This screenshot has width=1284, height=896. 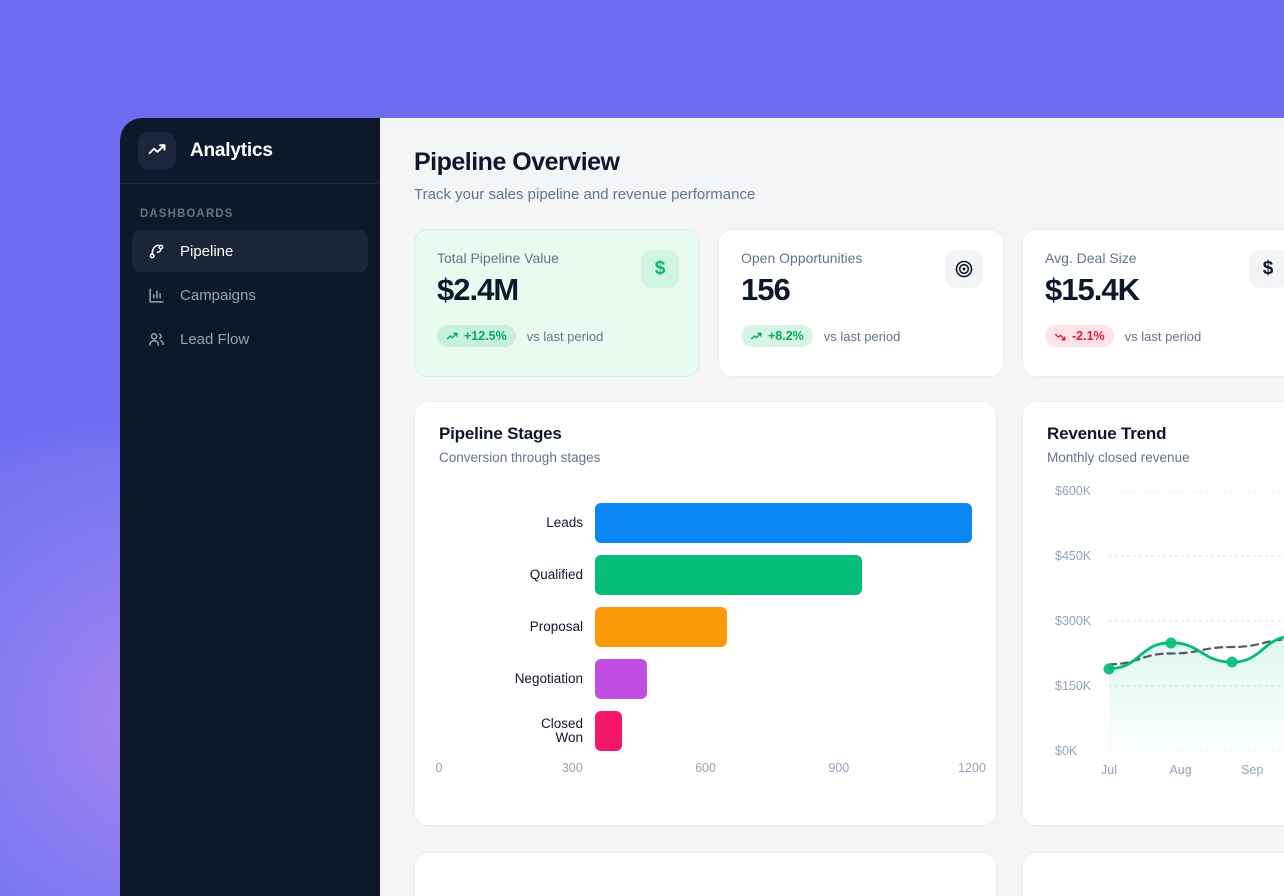 What do you see at coordinates (561, 730) in the screenshot?
I see `bar-category-label: Closed Won` at bounding box center [561, 730].